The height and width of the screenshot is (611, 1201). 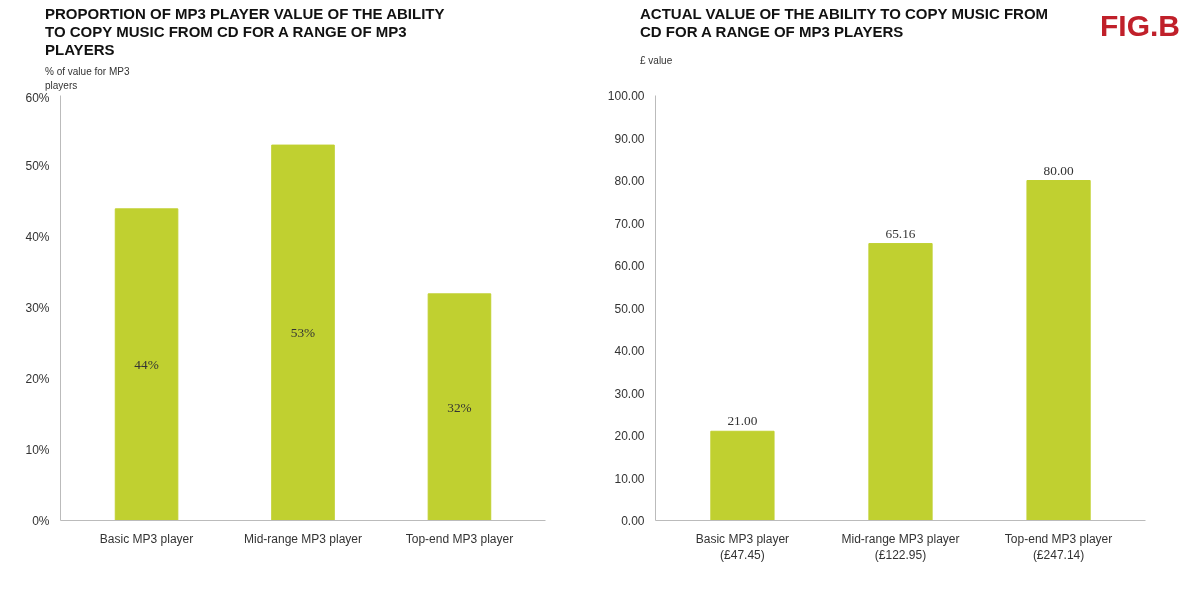 I want to click on data-label: 80.00, so click(x=1058, y=170).